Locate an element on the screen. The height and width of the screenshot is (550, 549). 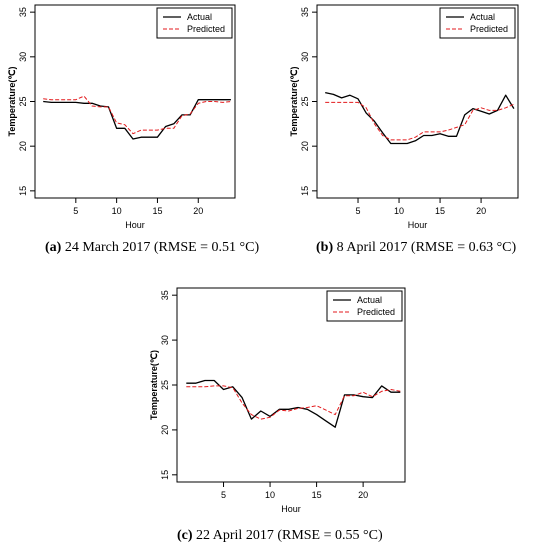
y-tick-label-a-1: 20 is located at coordinates (23, 146).